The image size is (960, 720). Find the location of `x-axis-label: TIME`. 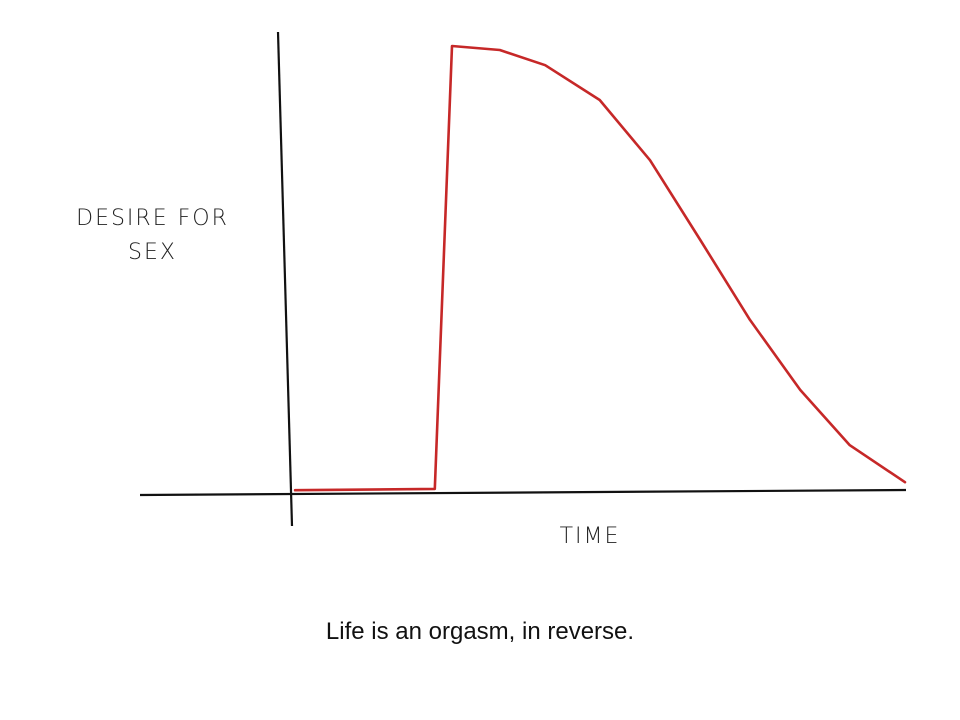

x-axis-label: TIME is located at coordinates (590, 536).